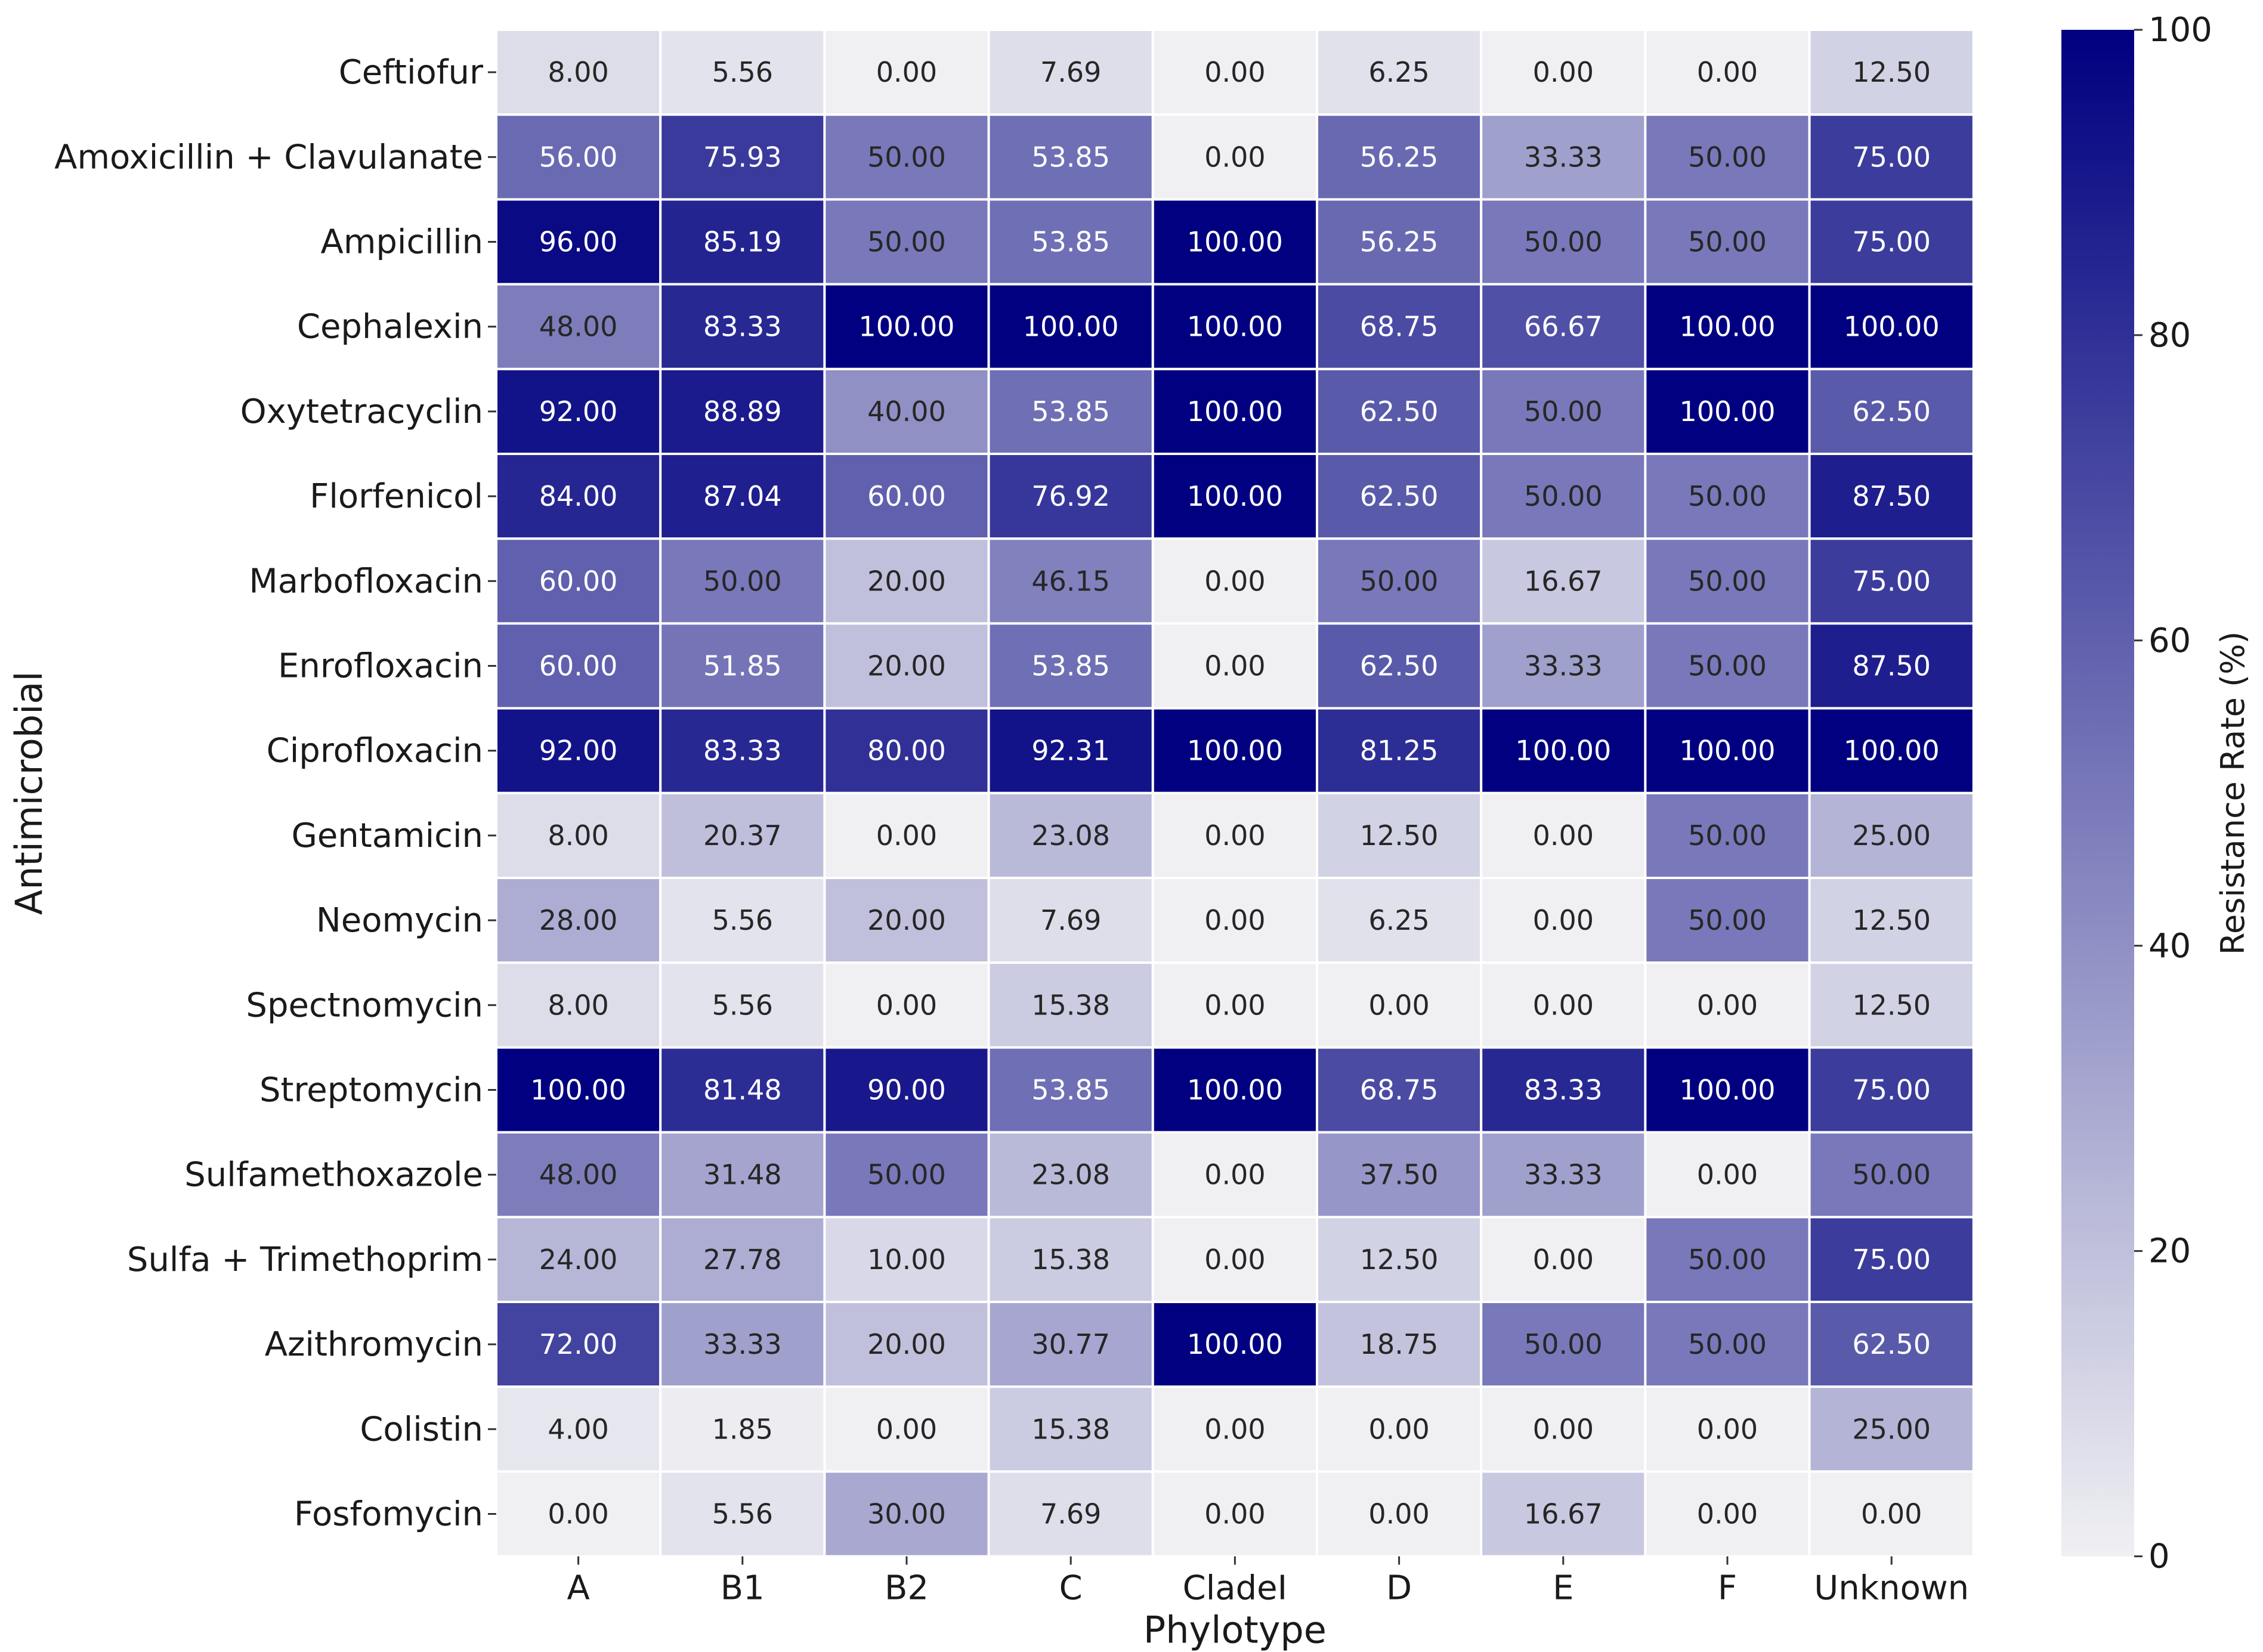  I want to click on column-label: B1, so click(743, 1589).